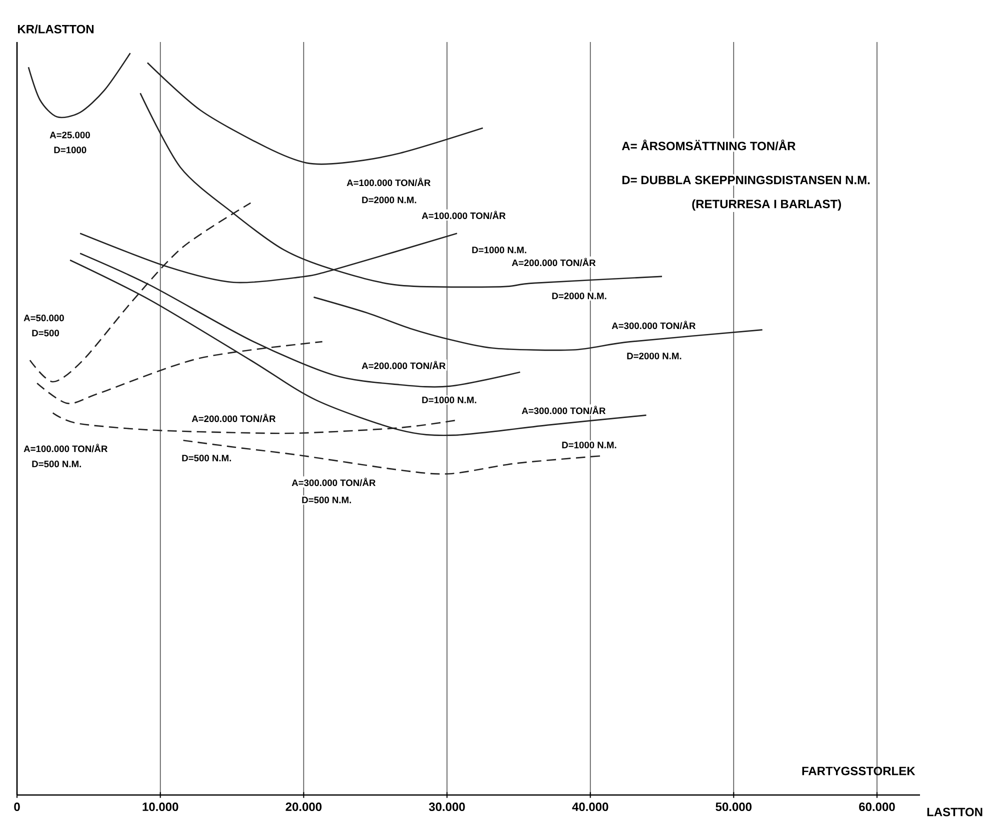  I want to click on x-tick-label: 40.000, so click(590, 807).